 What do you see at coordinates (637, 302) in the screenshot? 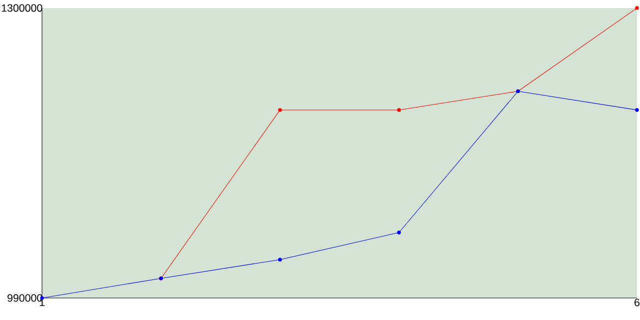
I see `x-tick-label: 6` at bounding box center [637, 302].